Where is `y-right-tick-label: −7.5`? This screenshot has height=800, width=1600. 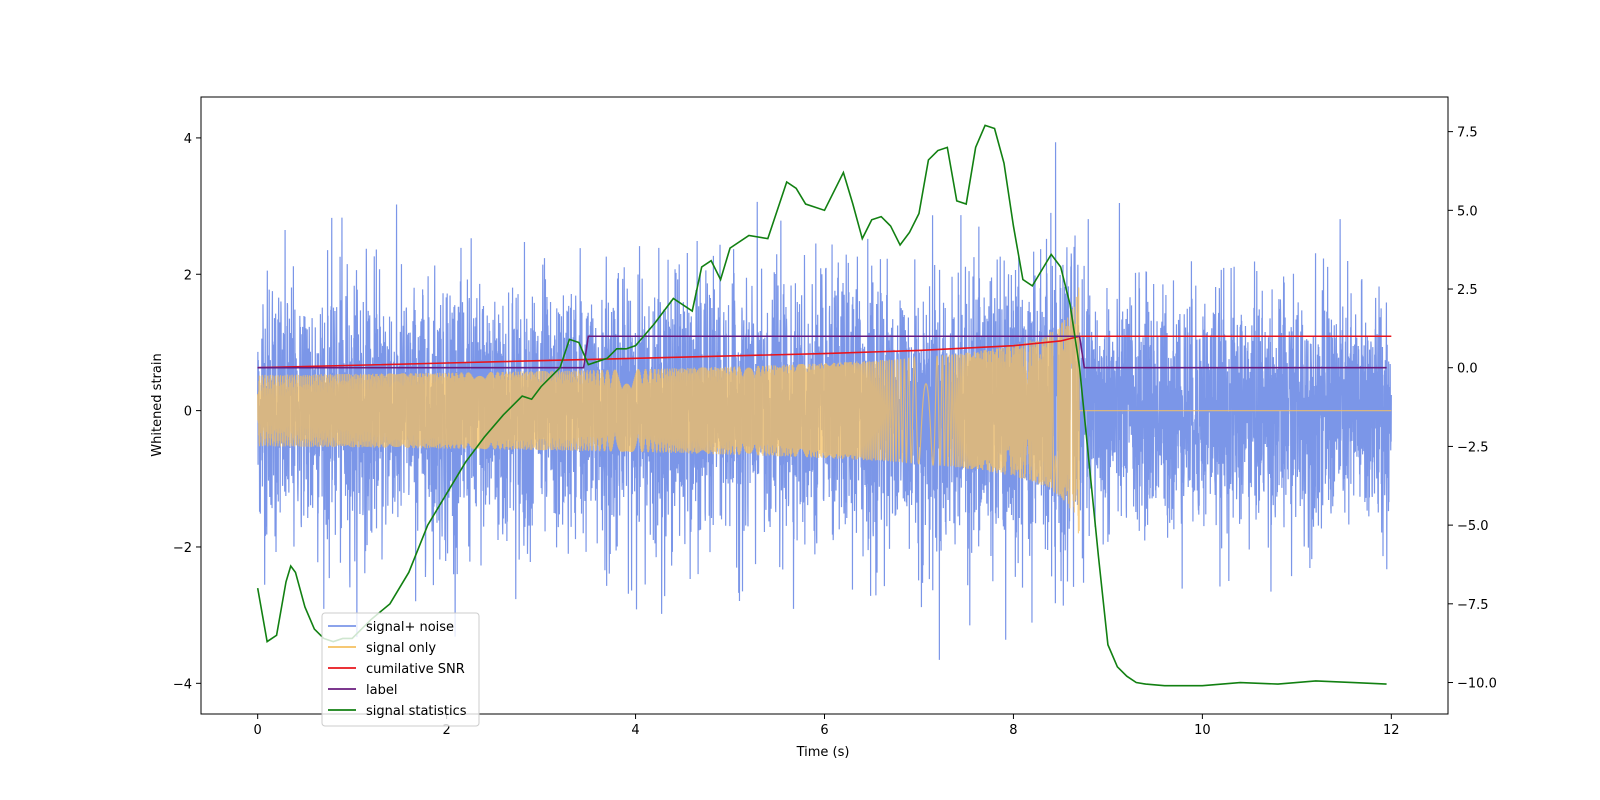
y-right-tick-label: −7.5 is located at coordinates (1473, 605).